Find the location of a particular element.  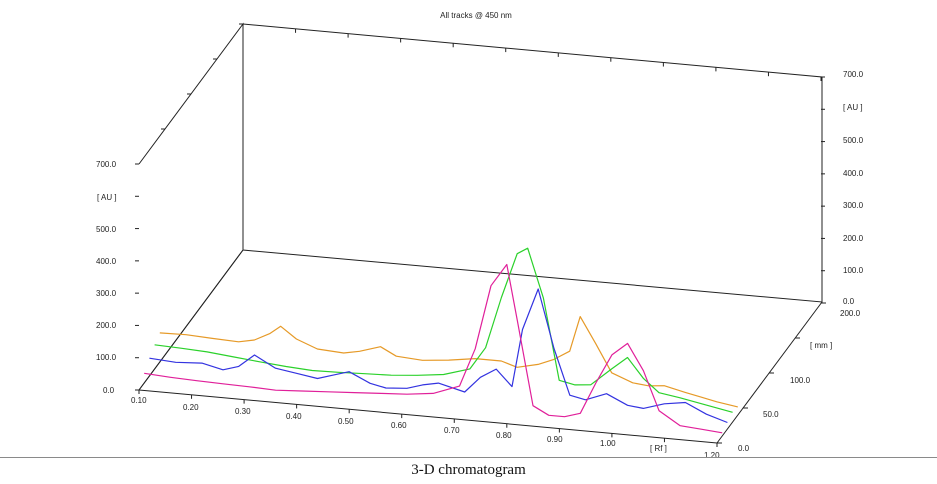

rf-tick-1.20: 1.20 is located at coordinates (712, 455).